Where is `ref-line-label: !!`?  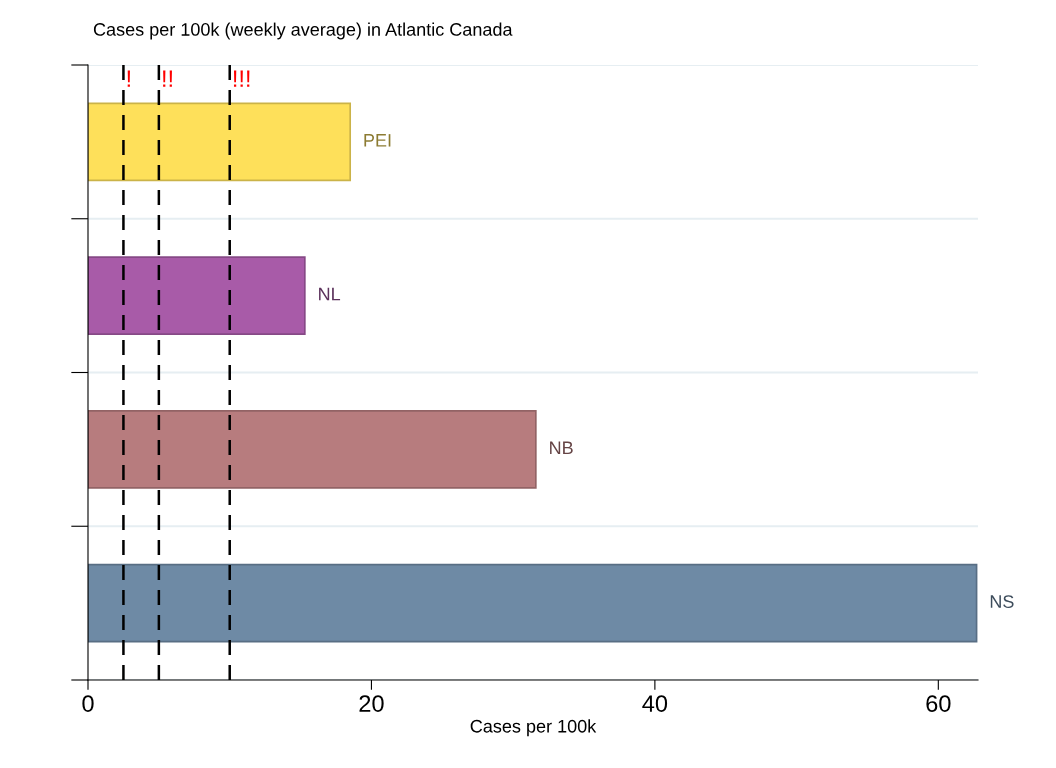 ref-line-label: !! is located at coordinates (167, 78).